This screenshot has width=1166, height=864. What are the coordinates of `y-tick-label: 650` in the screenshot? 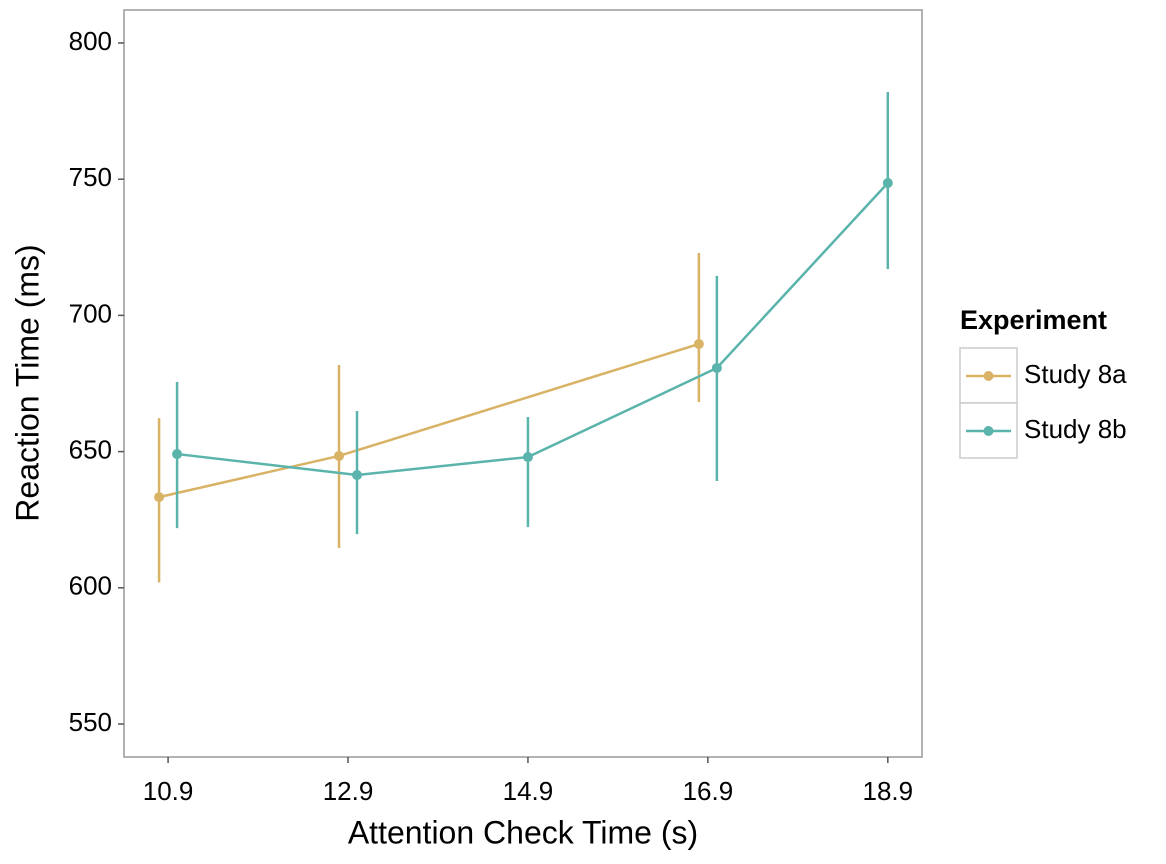 It's located at (90, 449).